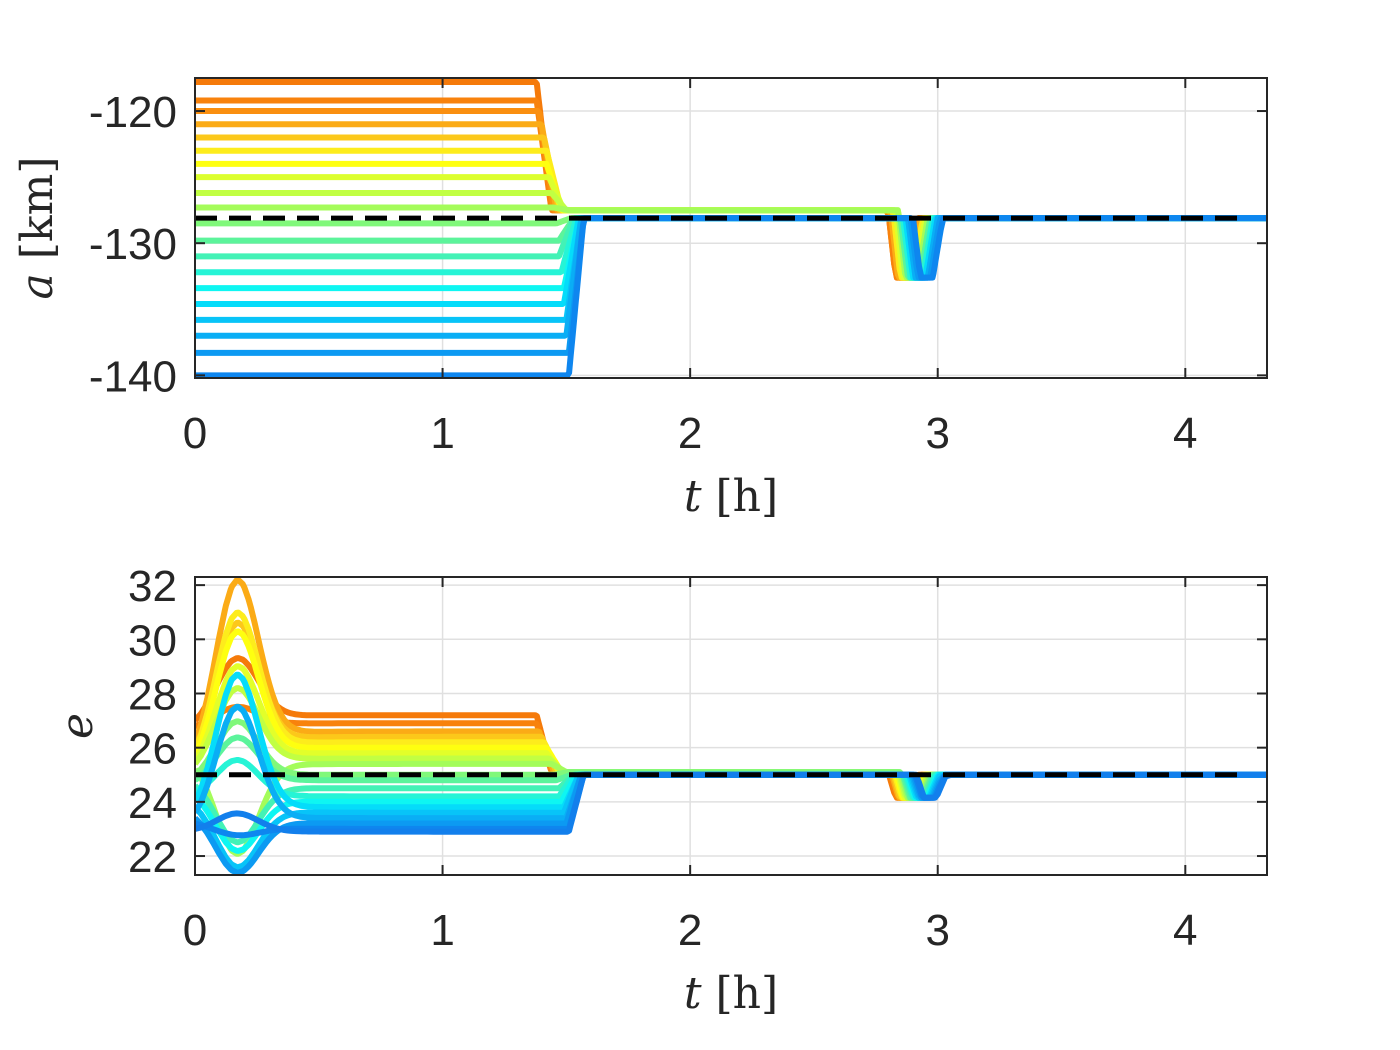 This screenshot has height=1050, width=1400. I want to click on y-tick-label: 30, so click(152, 640).